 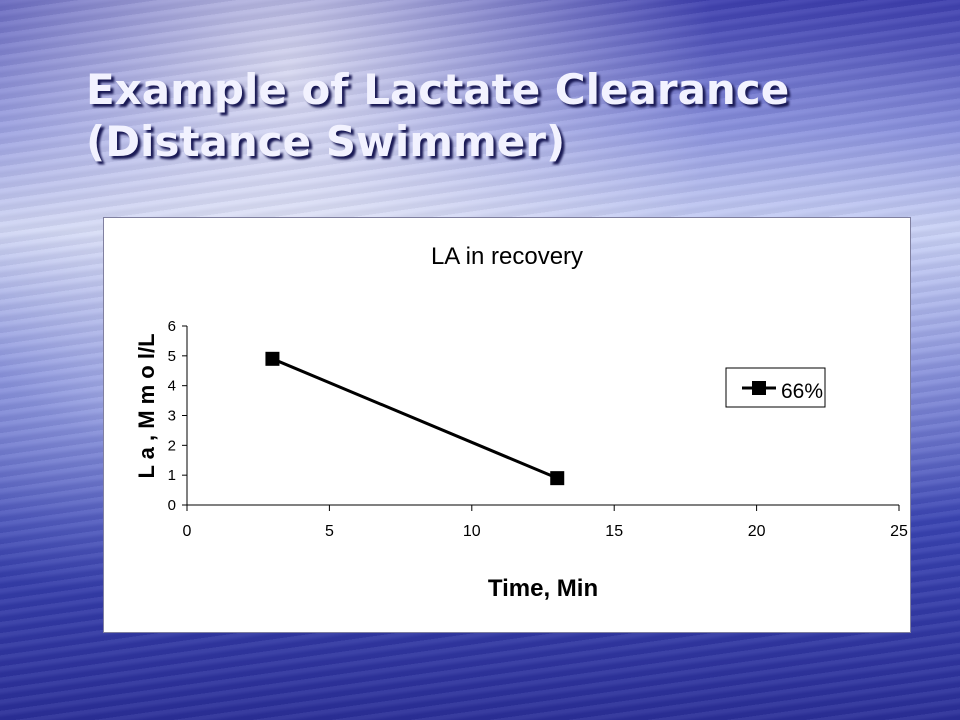 What do you see at coordinates (172, 416) in the screenshot?
I see `y-tick-label: 3` at bounding box center [172, 416].